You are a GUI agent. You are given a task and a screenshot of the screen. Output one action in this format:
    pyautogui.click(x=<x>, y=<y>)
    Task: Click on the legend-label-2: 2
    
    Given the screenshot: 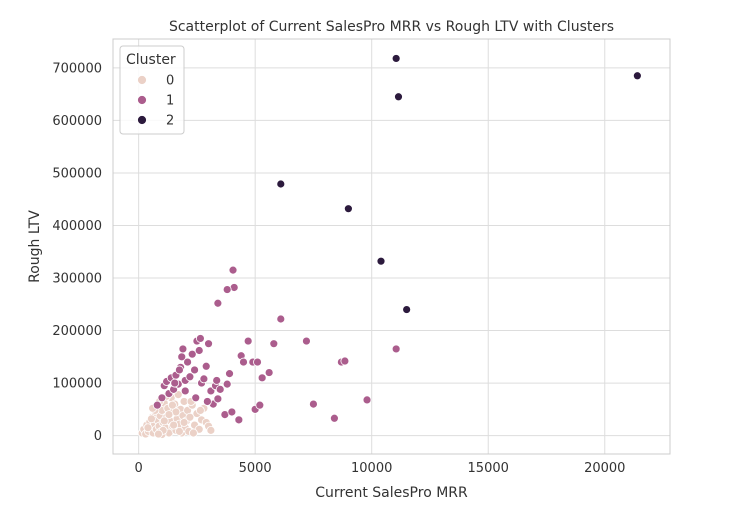 What is the action you would take?
    pyautogui.click(x=170, y=121)
    